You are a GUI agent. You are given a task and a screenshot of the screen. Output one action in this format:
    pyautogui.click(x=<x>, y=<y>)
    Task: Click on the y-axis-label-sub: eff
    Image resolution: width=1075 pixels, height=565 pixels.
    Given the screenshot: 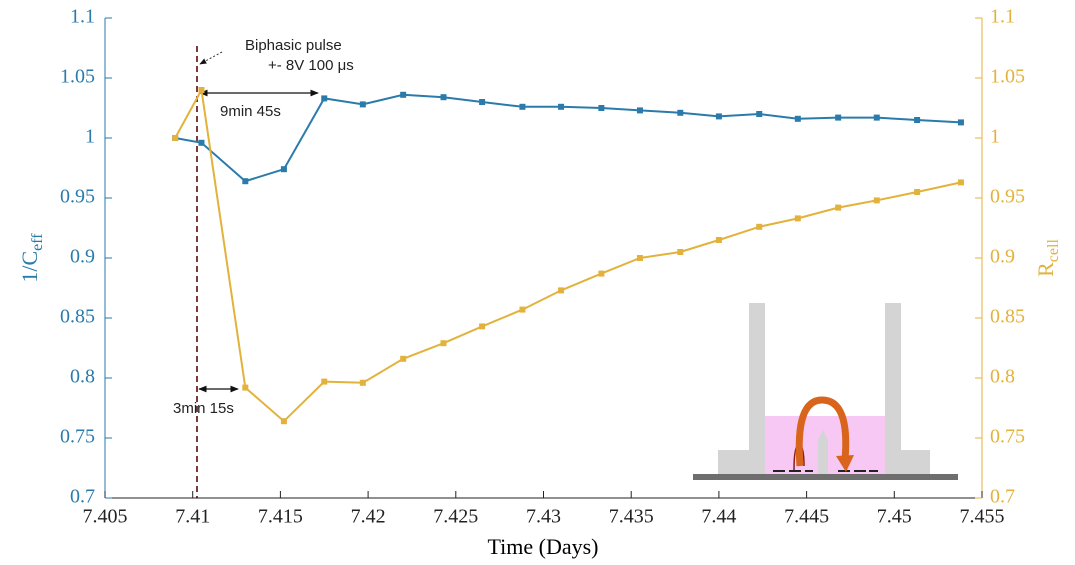 What is the action you would take?
    pyautogui.click(x=37, y=242)
    